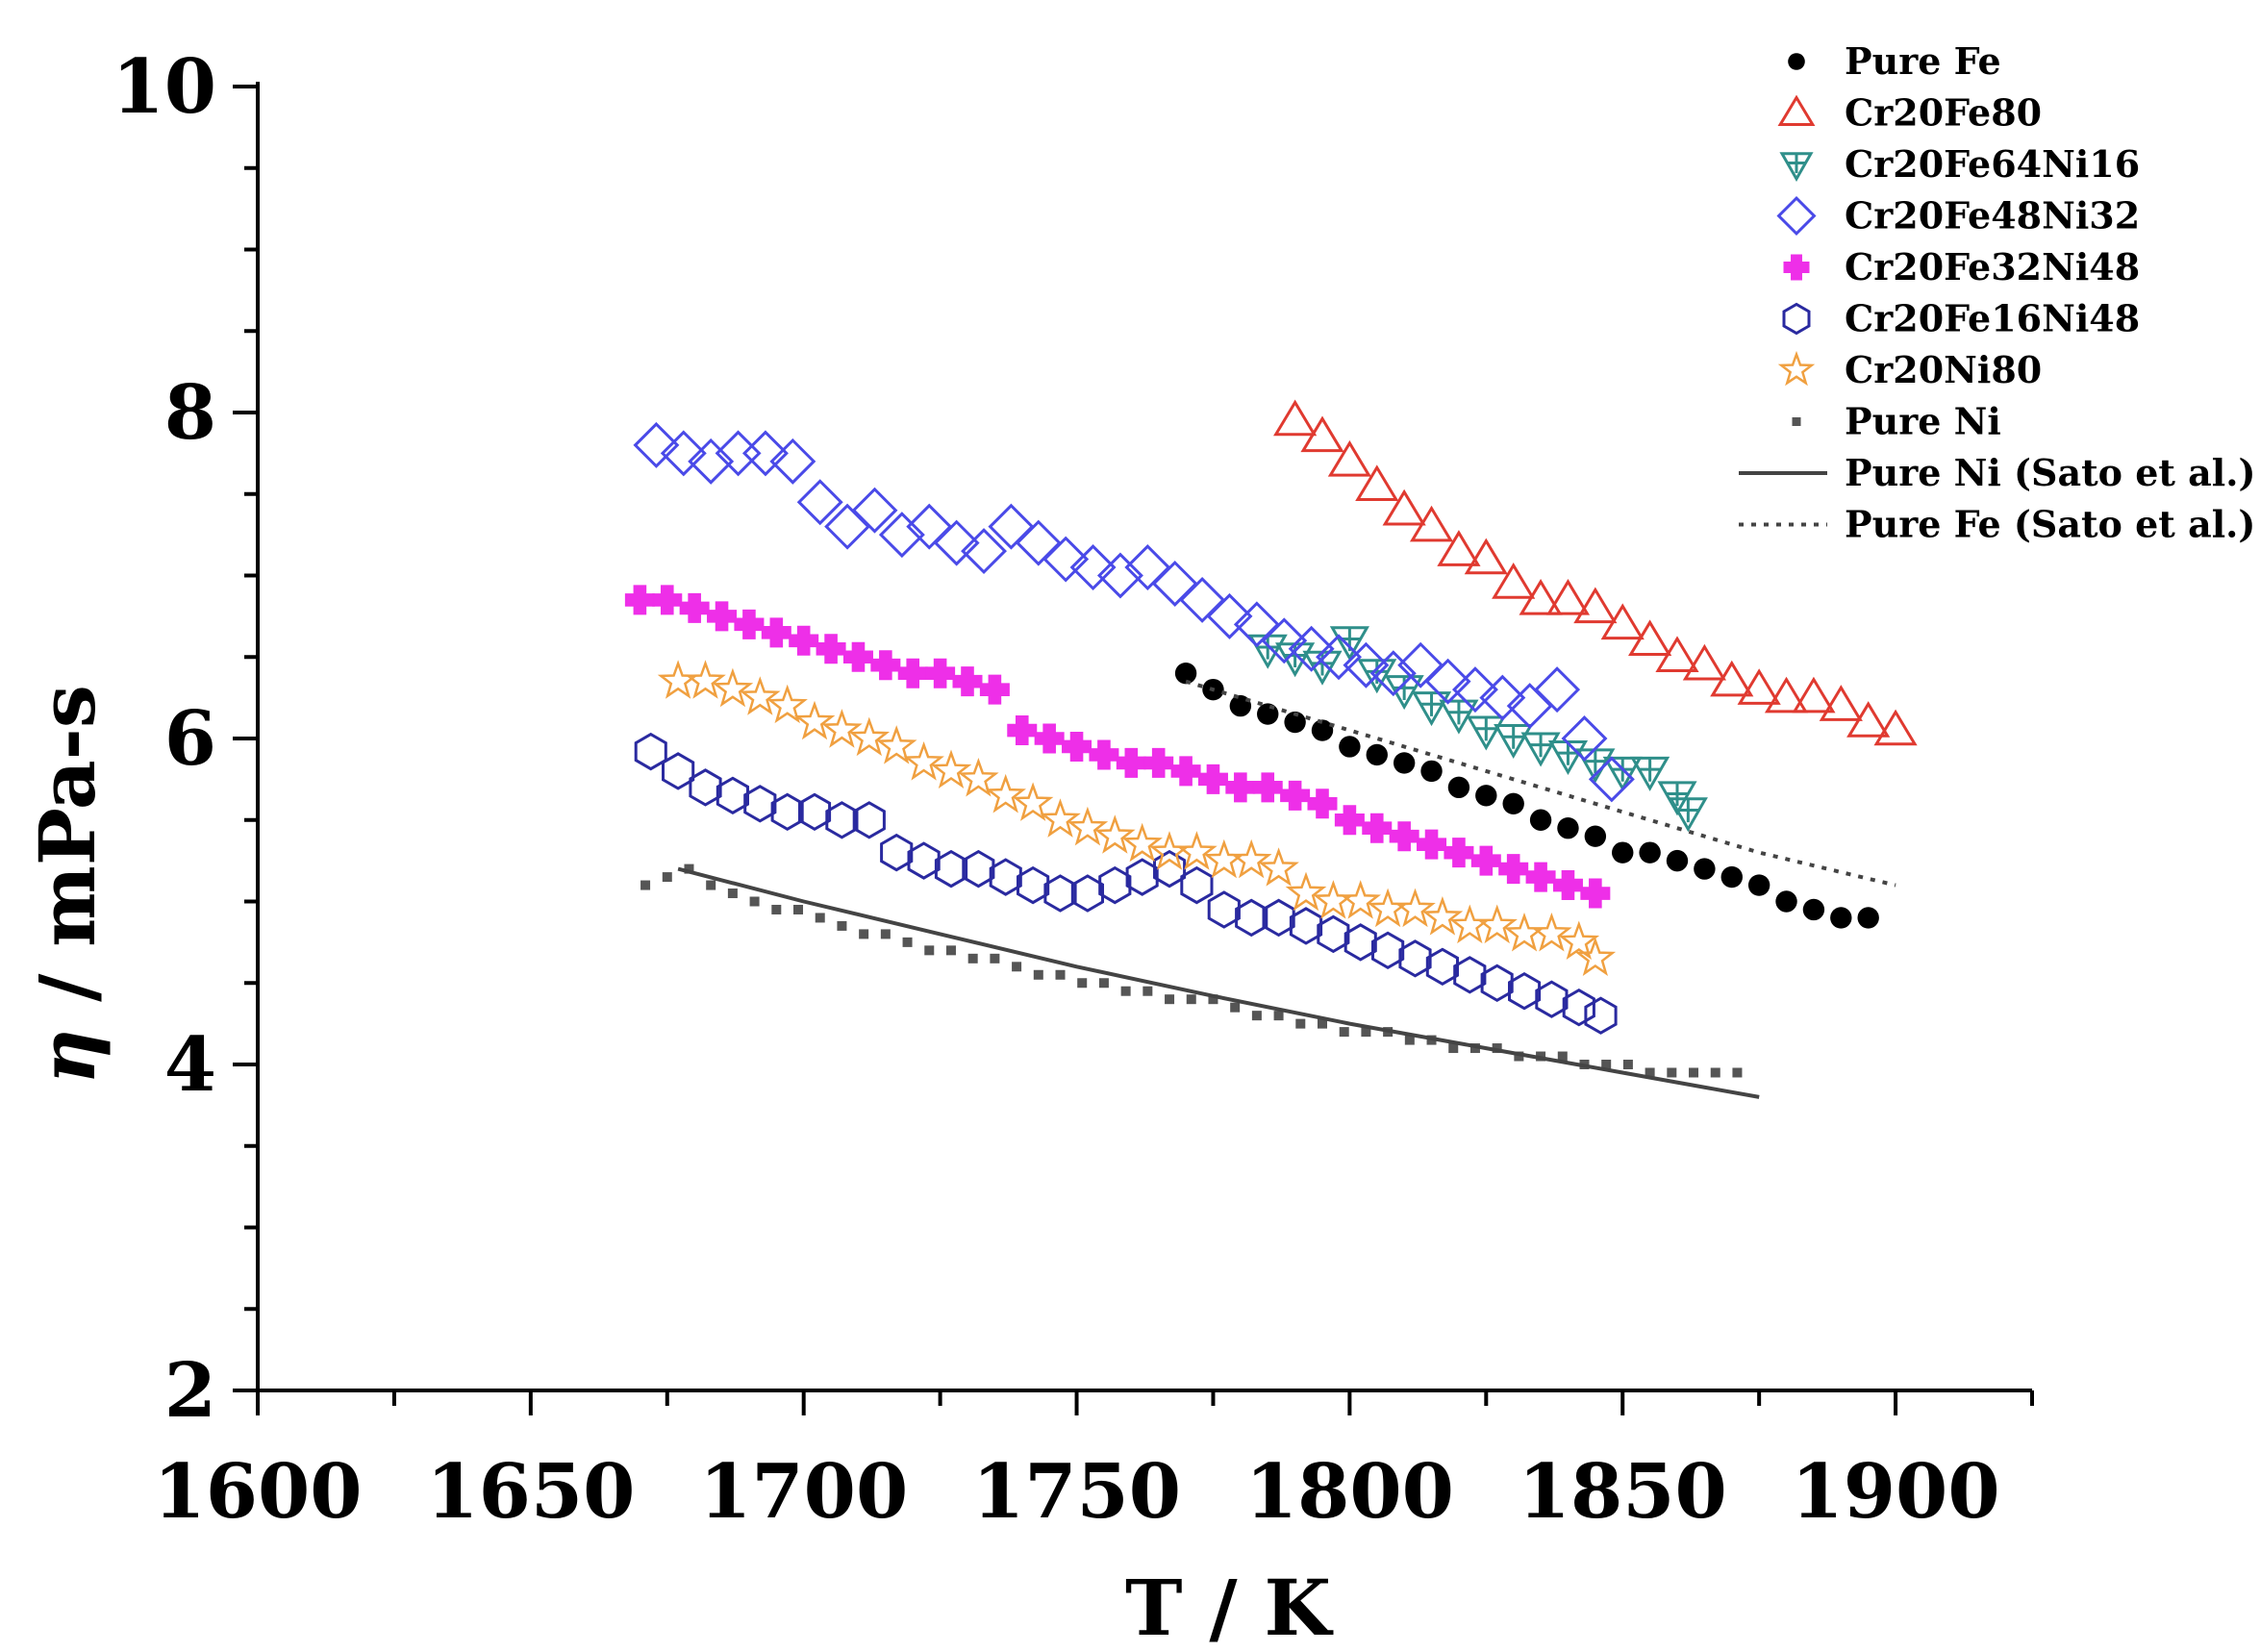 This screenshot has width=2260, height=1652. Describe the element at coordinates (1992, 216) in the screenshot. I see `legend-label-cr20fe48ni32: Cr20Fe48Ni32` at that location.